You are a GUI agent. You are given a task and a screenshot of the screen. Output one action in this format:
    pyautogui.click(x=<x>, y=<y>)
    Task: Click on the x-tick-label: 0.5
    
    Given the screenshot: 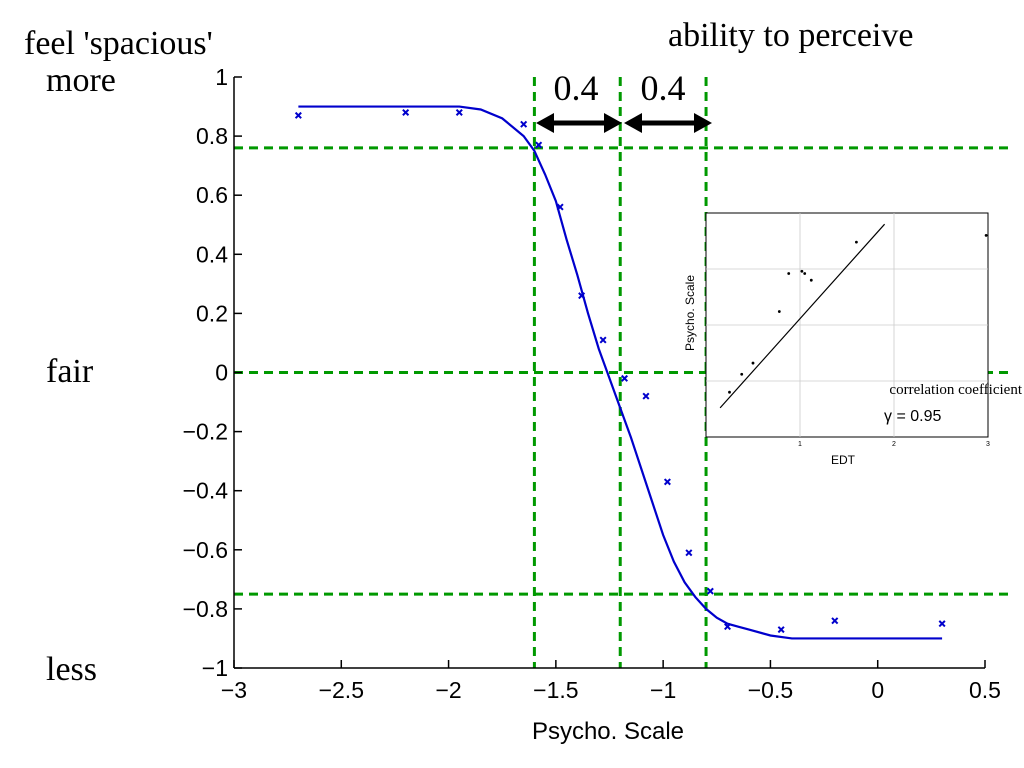 What is the action you would take?
    pyautogui.click(x=985, y=690)
    